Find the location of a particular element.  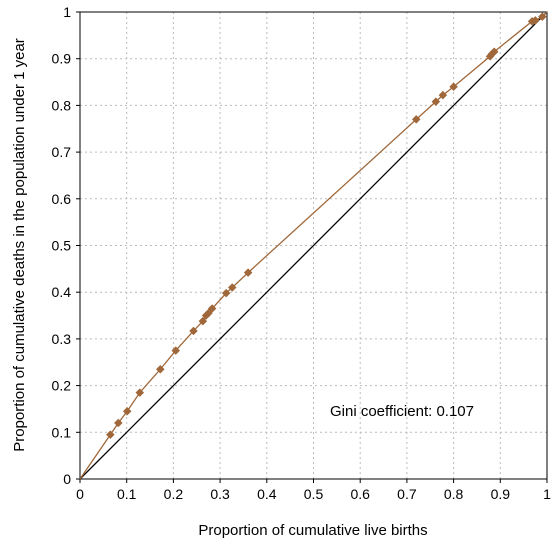

x-tick-label: 0 is located at coordinates (80, 494).